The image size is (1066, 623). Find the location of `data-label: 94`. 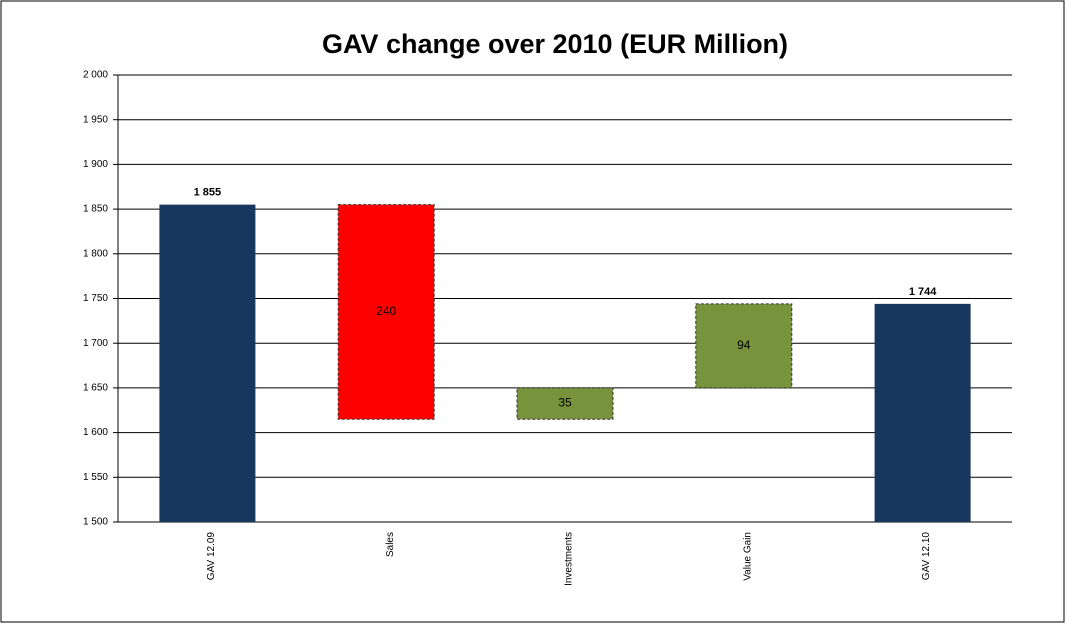

data-label: 94 is located at coordinates (744, 345).